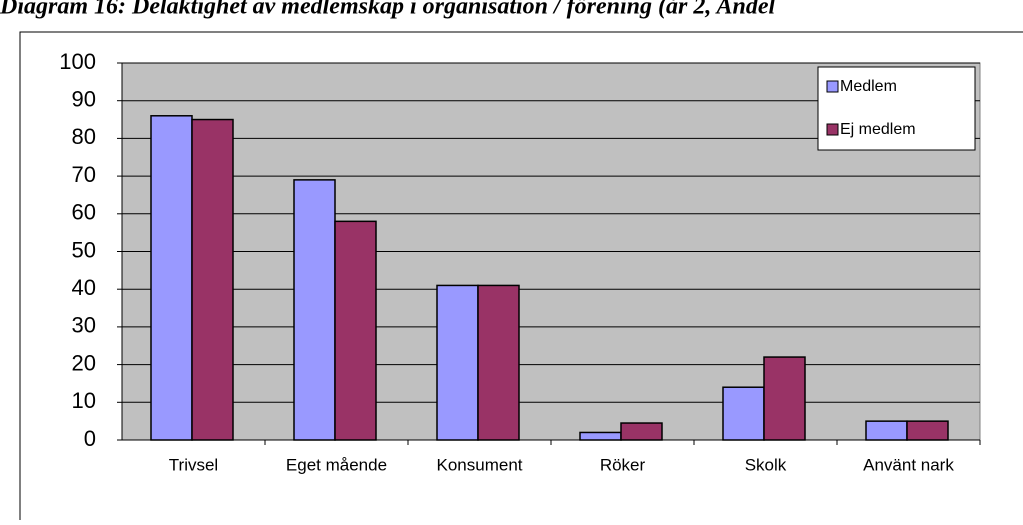 Image resolution: width=1023 pixels, height=525 pixels. Describe the element at coordinates (908, 464) in the screenshot. I see `x-tick-label: Använt nark` at that location.